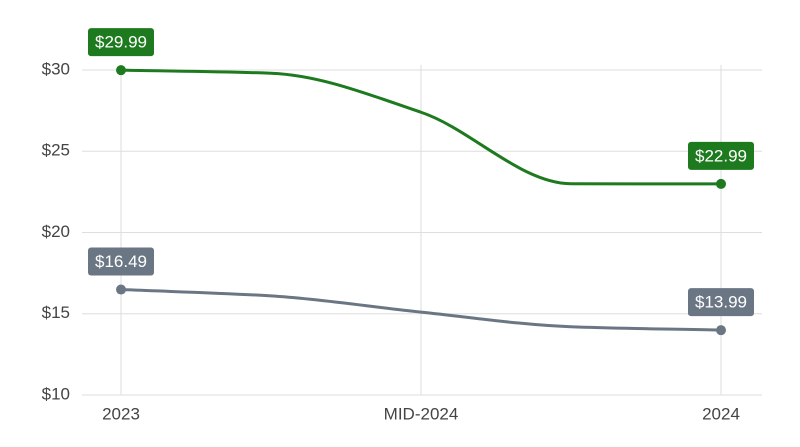  Describe the element at coordinates (56, 312) in the screenshot. I see `y-tick-label: $15` at that location.